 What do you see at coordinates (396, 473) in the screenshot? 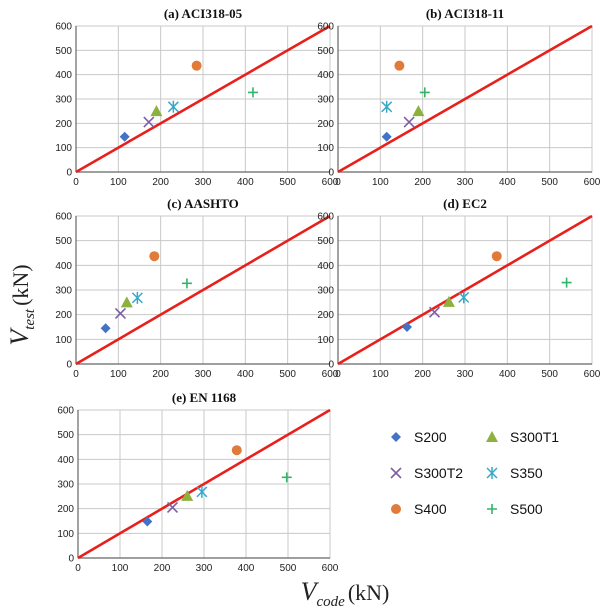
I see `legend-marker-s300t2` at bounding box center [396, 473].